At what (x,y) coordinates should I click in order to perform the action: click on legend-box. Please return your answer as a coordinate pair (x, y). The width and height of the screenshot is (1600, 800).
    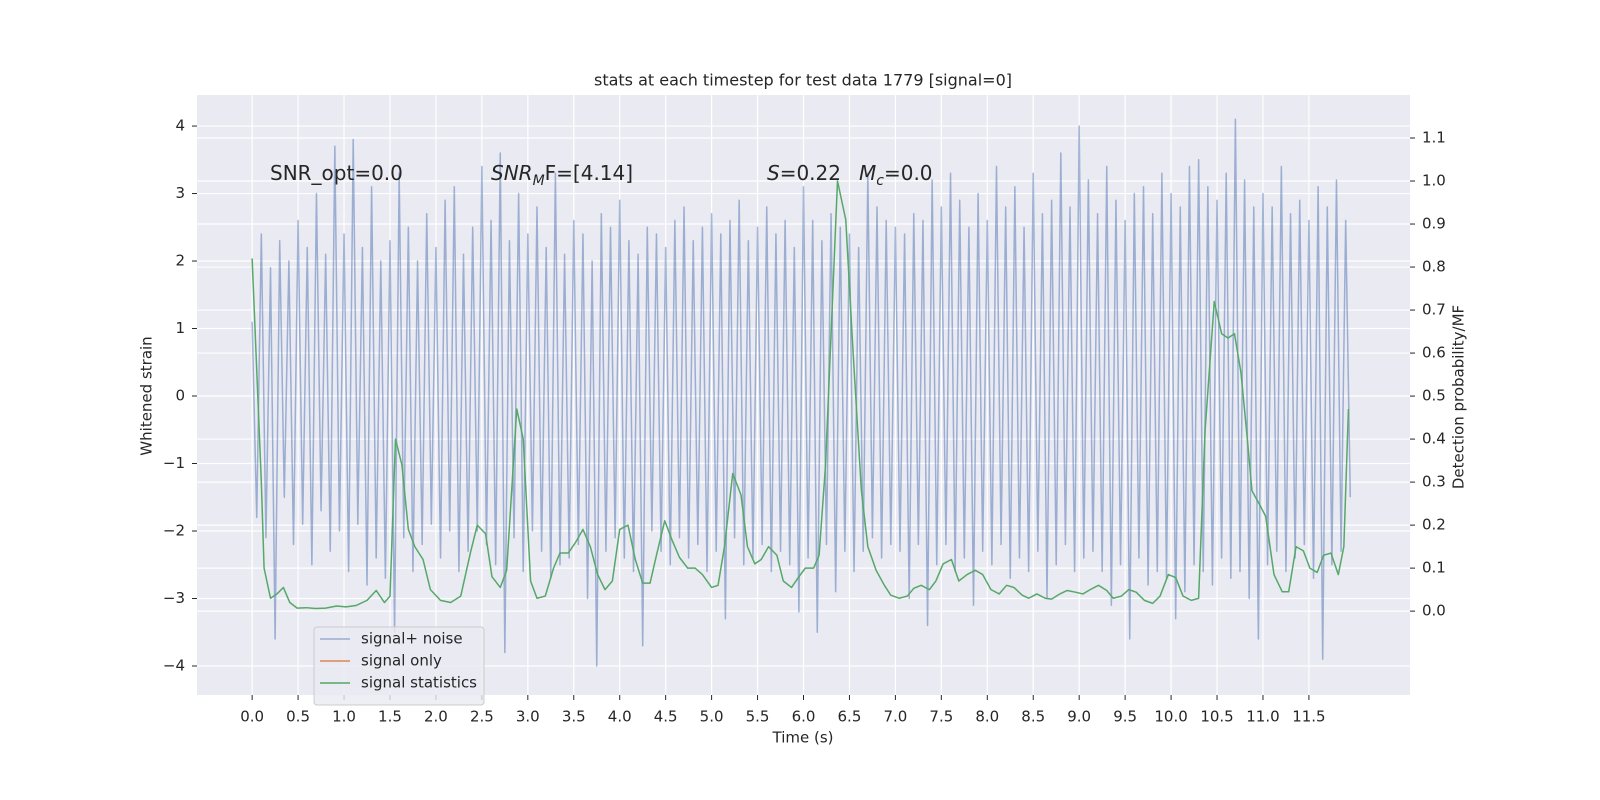
    Looking at the image, I should click on (399, 666).